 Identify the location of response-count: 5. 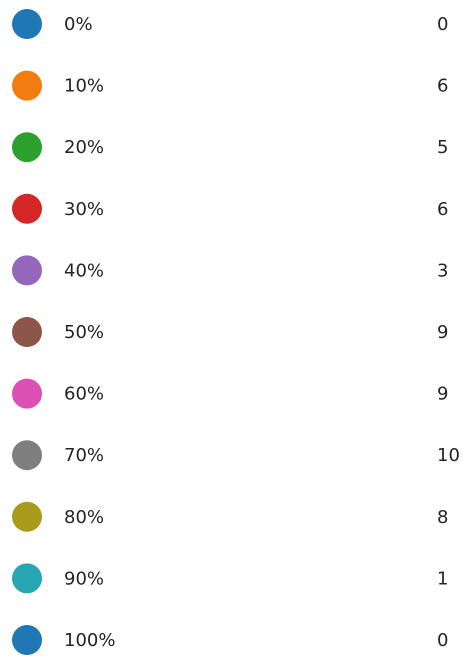
(442, 147).